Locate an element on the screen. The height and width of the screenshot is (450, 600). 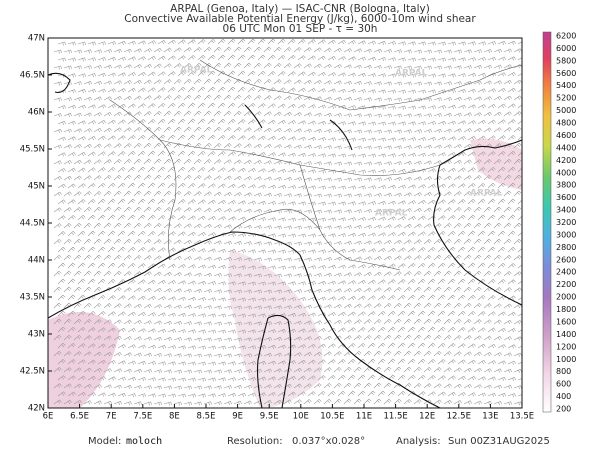
lon-label: 9.5E is located at coordinates (269, 417).